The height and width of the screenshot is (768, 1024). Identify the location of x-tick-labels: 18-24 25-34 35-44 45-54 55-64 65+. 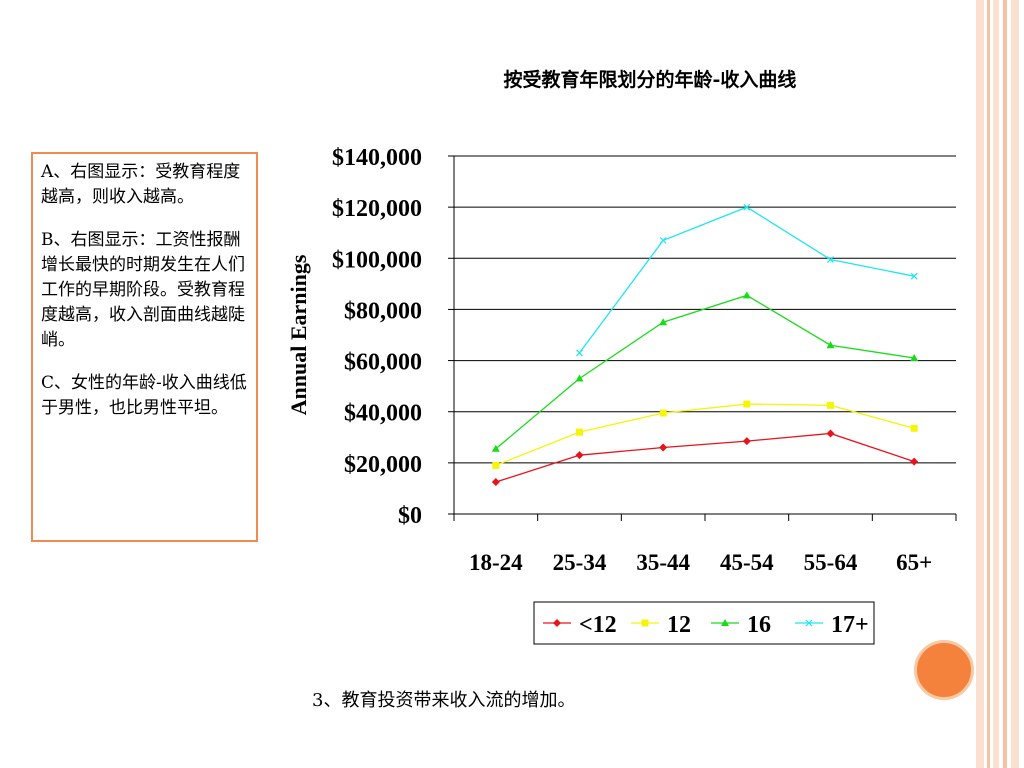
(700, 562).